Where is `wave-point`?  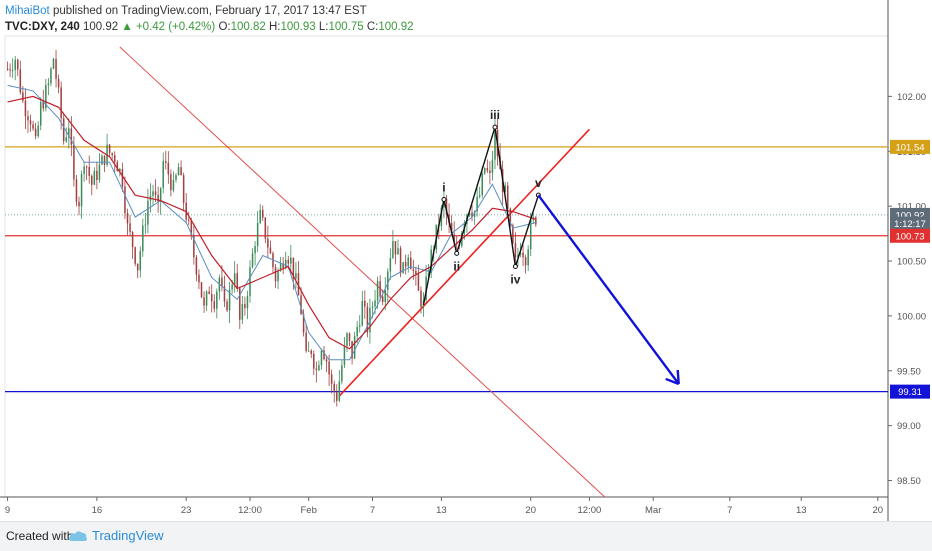
wave-point is located at coordinates (444, 200).